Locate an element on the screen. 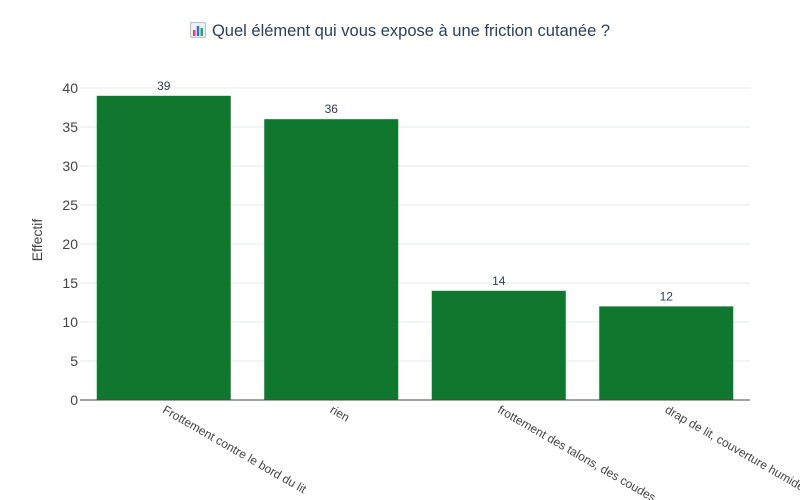  y-axis-title: Effectif is located at coordinates (37, 240).